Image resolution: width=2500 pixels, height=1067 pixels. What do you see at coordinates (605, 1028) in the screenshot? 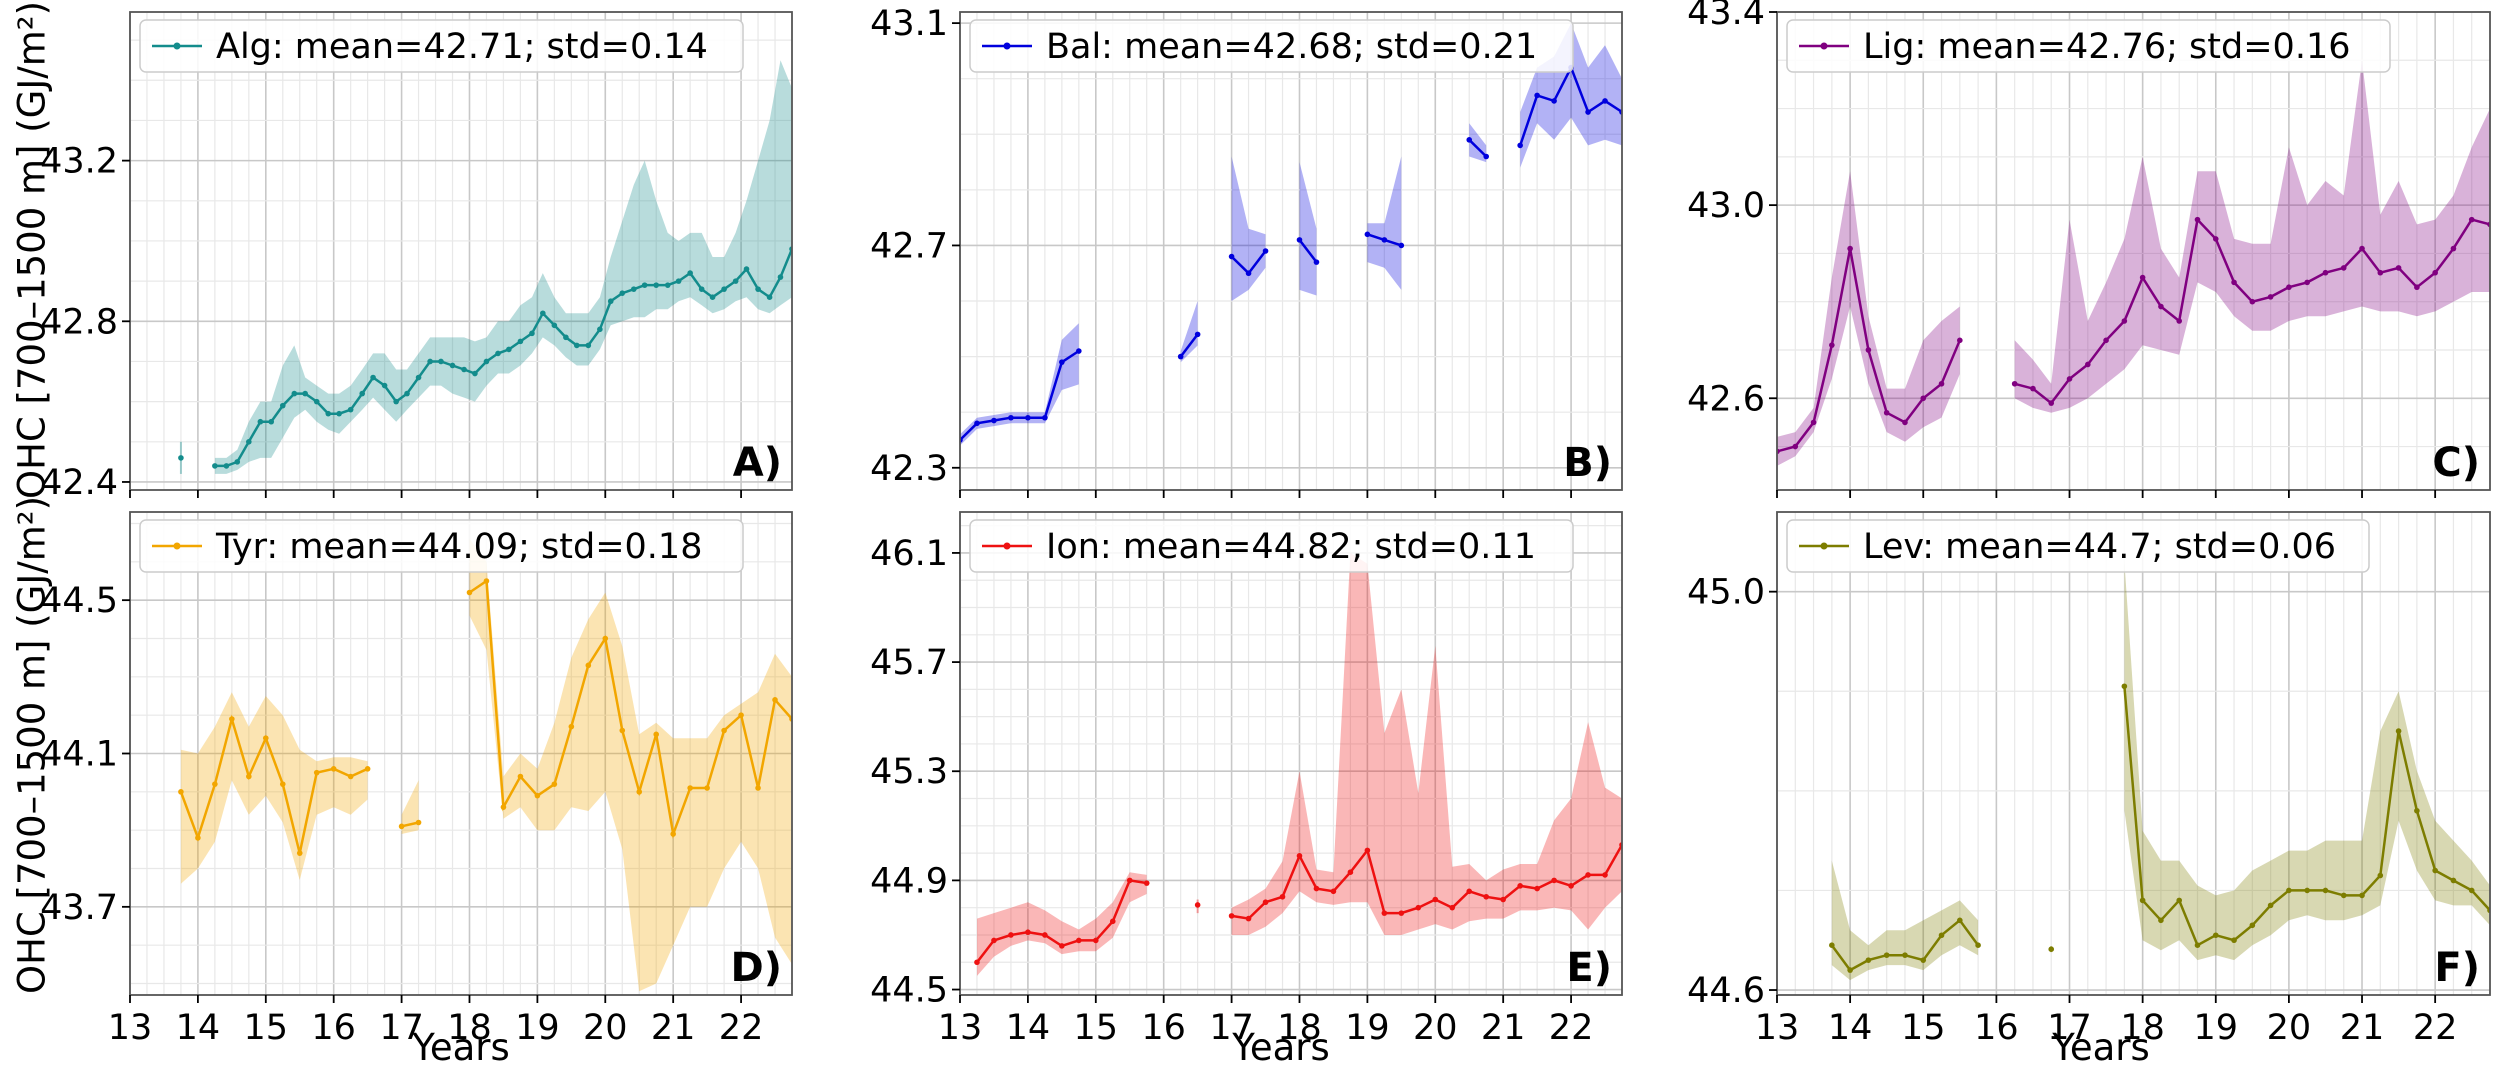
I see `panel-tyr-x-tick-label: 20` at bounding box center [605, 1028].